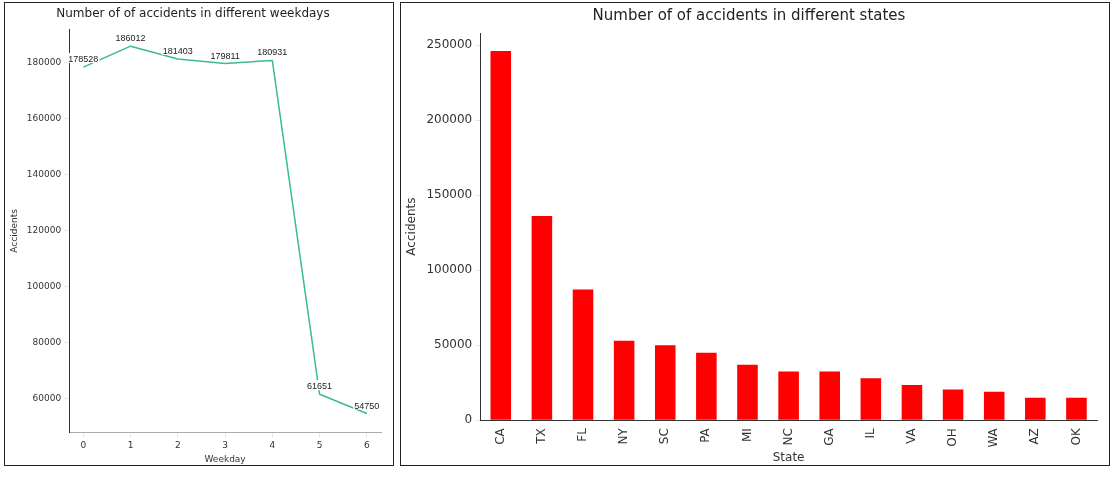  I want to click on y-tick-label: 150000, so click(449, 194).